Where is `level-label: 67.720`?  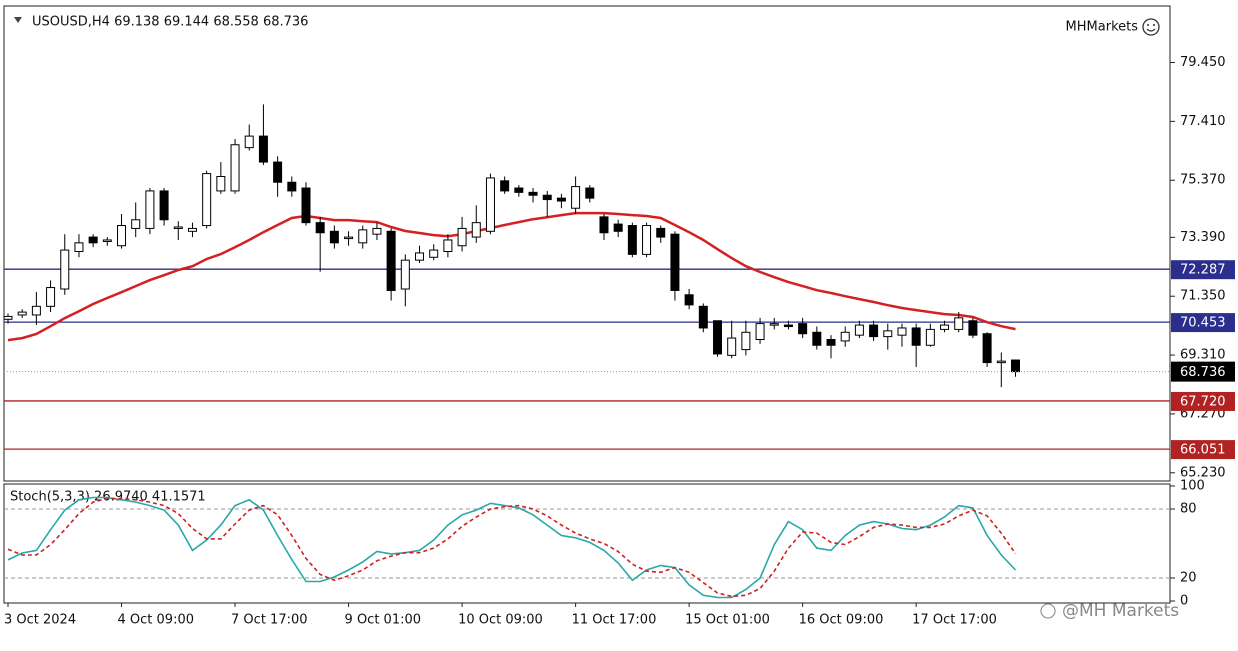
level-label: 67.720 is located at coordinates (1203, 401).